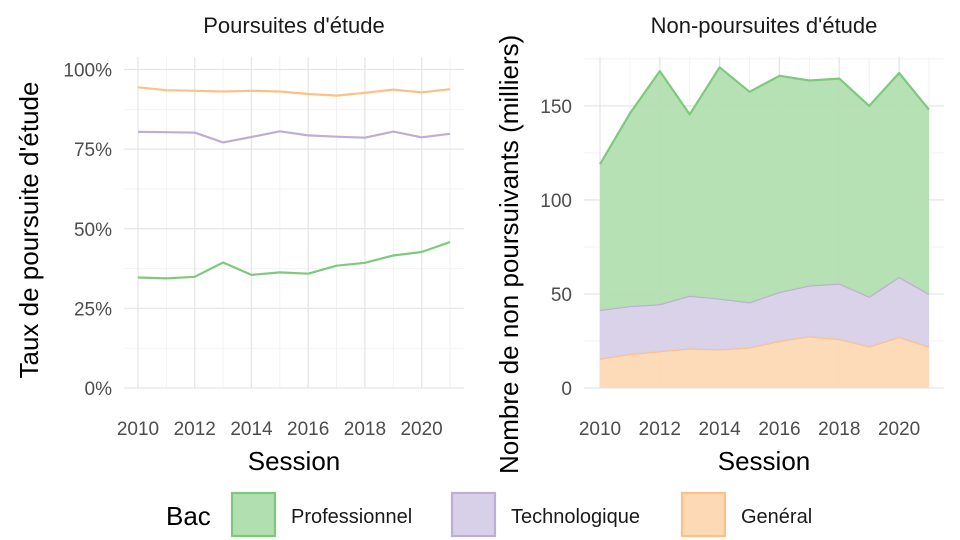 Image resolution: width=960 pixels, height=540 pixels. What do you see at coordinates (29, 230) in the screenshot?
I see `panel-poursuites-y-axis-label: Taux de poursuite d'étude` at bounding box center [29, 230].